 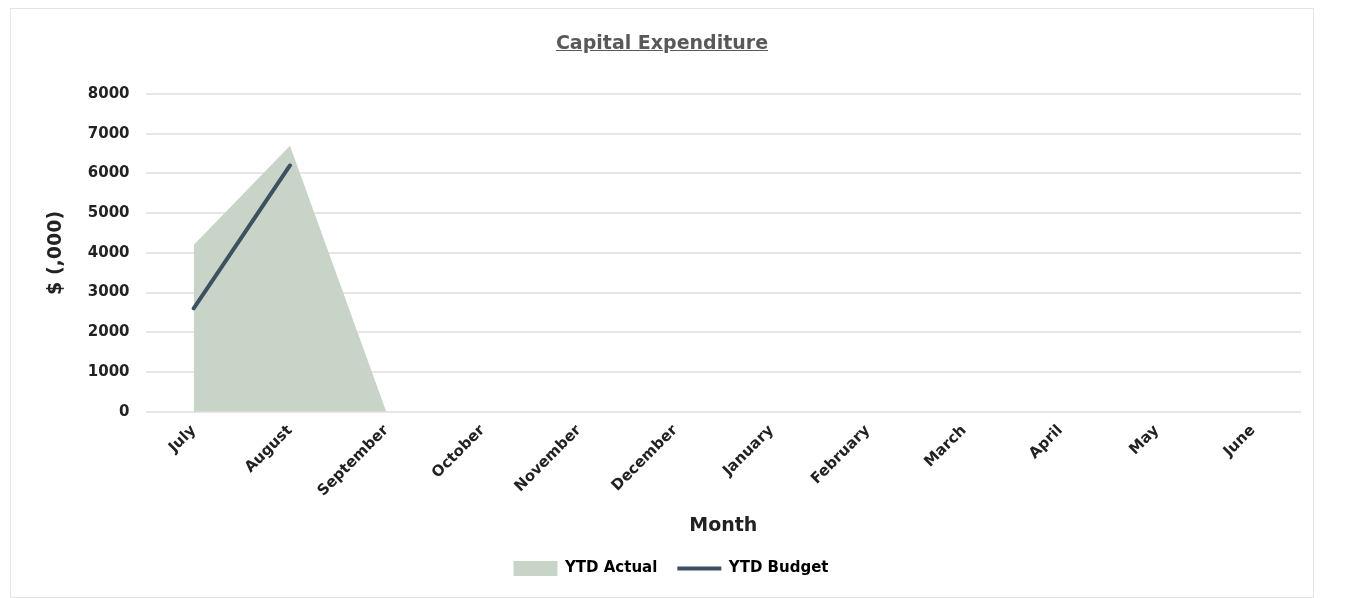 What do you see at coordinates (108, 212) in the screenshot?
I see `y-tick-label: 5000` at bounding box center [108, 212].